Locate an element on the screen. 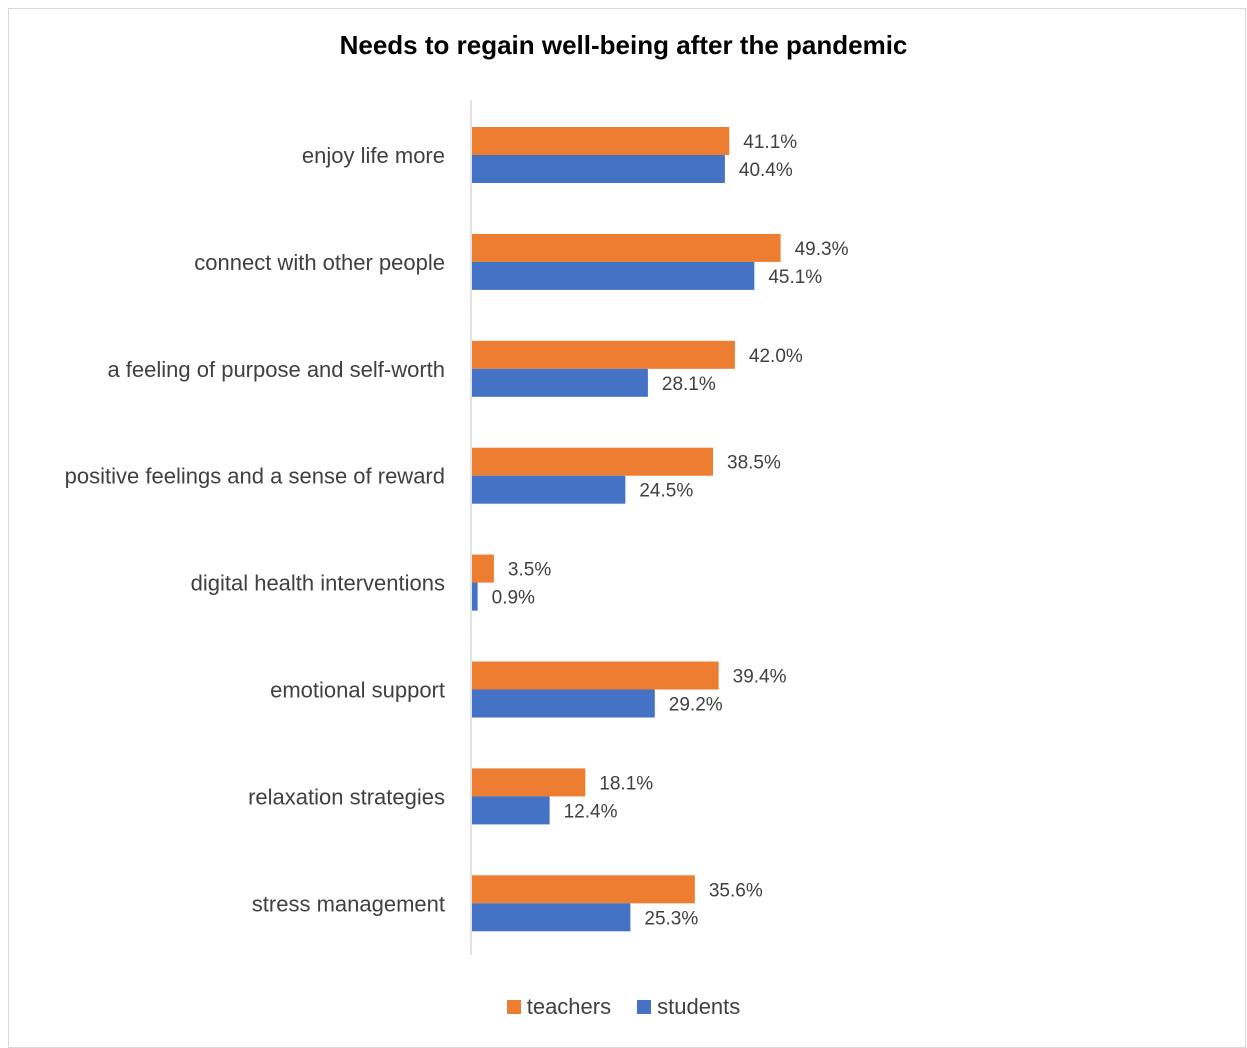  bar-teachers-a-feeling-of-purpose-and-self-worth is located at coordinates (603, 354).